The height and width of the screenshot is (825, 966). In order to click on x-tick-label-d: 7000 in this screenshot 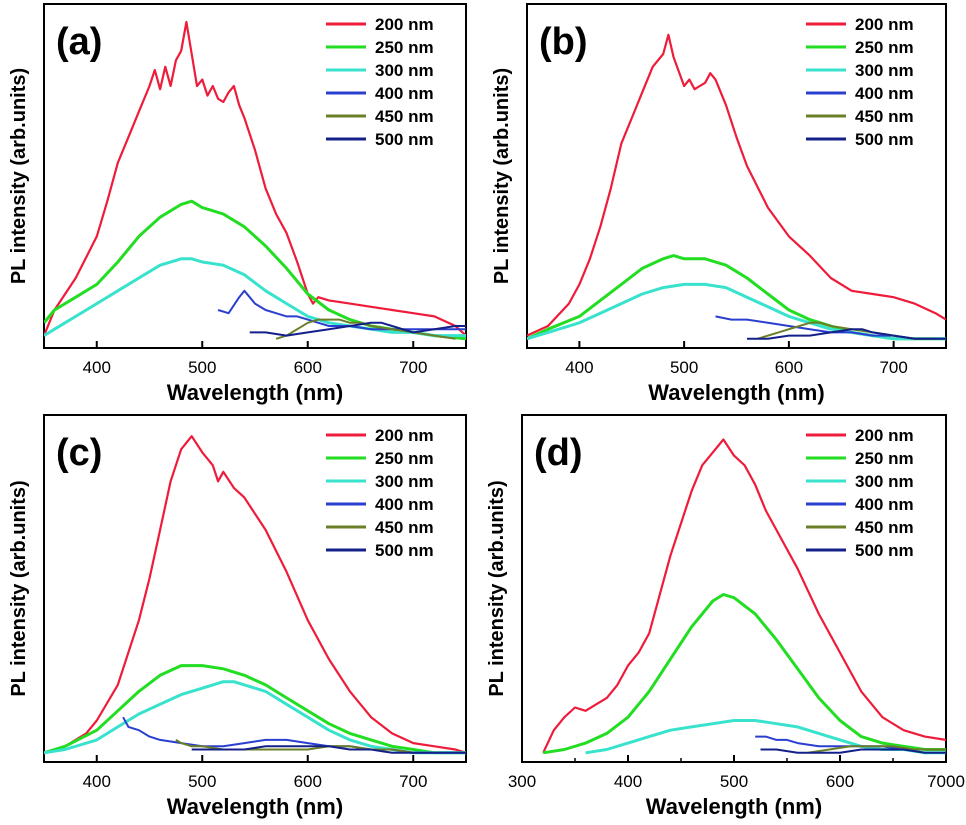, I will do `click(946, 781)`.